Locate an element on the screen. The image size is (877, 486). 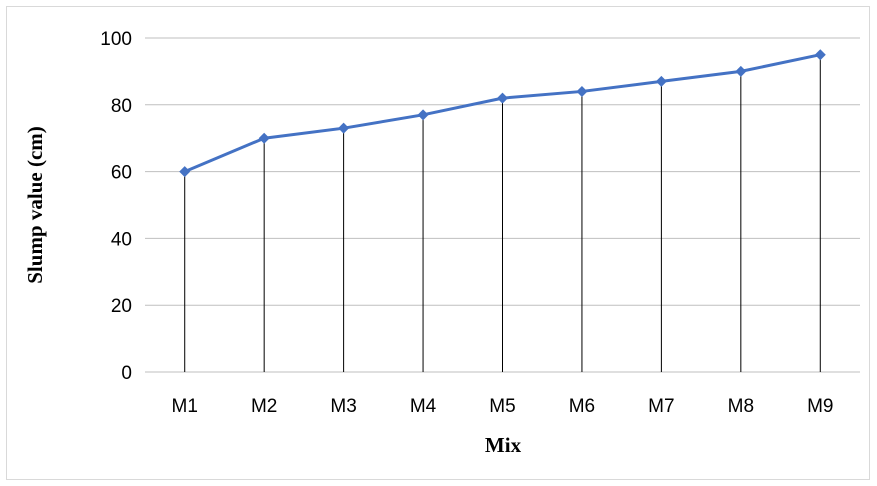
x-tick-label-m1: M1 is located at coordinates (185, 406).